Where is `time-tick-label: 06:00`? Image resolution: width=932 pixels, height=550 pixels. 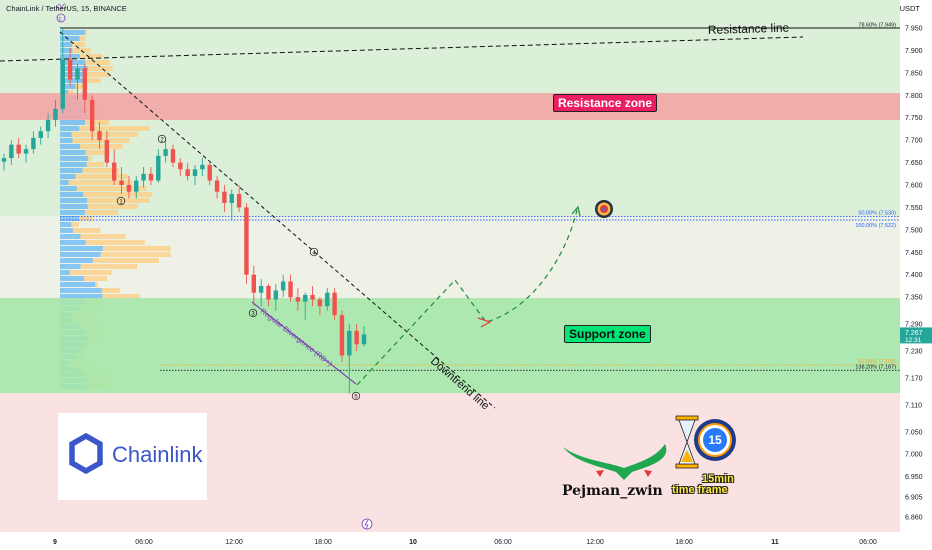
time-tick-label: 06:00 is located at coordinates (868, 542).